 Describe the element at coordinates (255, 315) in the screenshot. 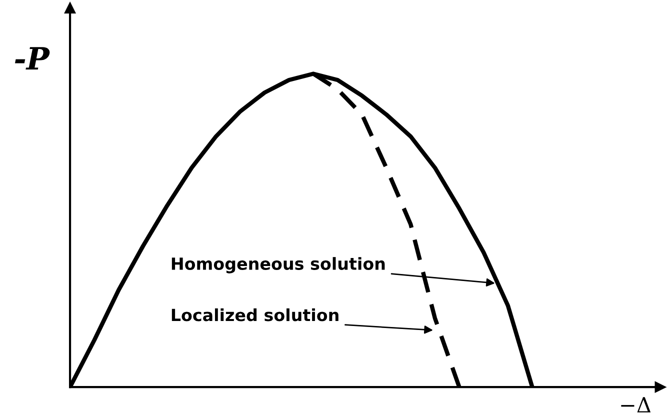

I see `annotation: Localized solution` at that location.